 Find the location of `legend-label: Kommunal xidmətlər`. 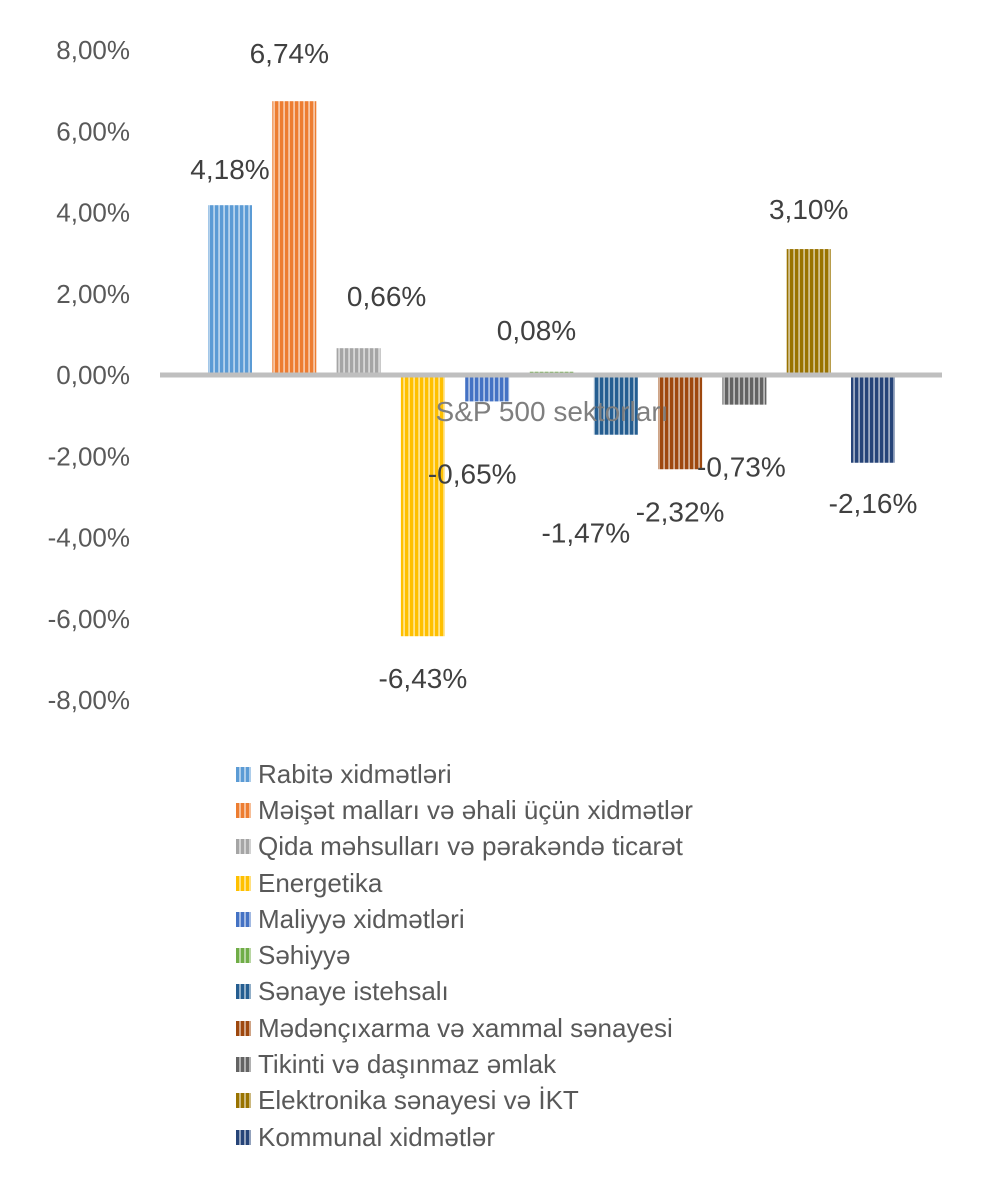

legend-label: Kommunal xidmətlər is located at coordinates (376, 1136).